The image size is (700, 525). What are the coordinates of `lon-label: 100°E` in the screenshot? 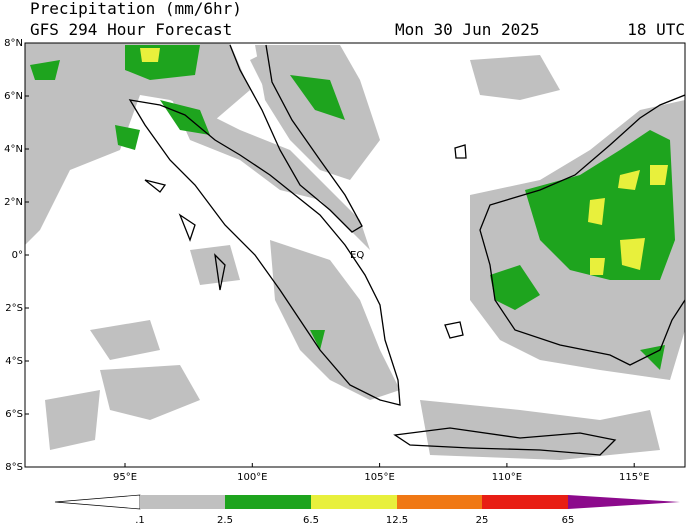 It's located at (252, 477).